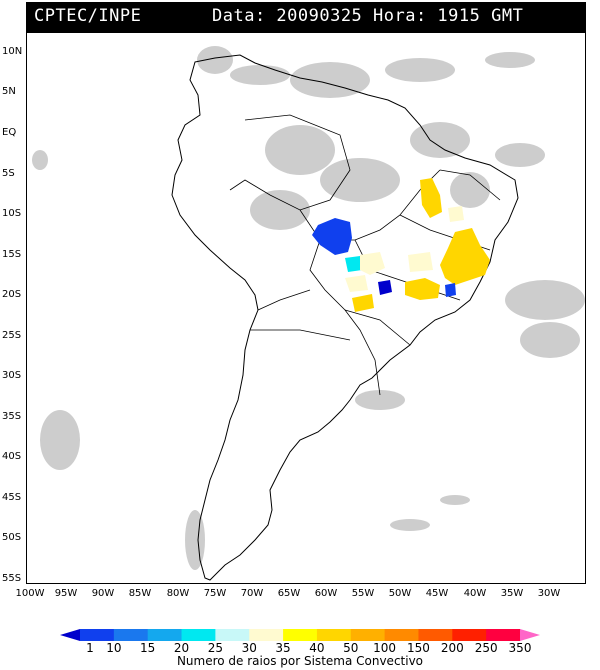  Describe the element at coordinates (530, 635) in the screenshot. I see `colorbar-right-arrow` at that location.